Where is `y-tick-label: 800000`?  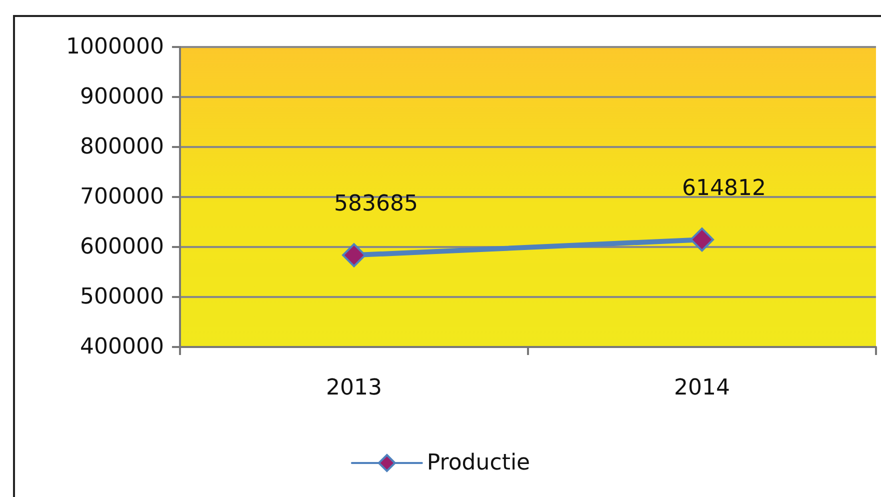 y-tick-label: 800000 is located at coordinates (122, 147).